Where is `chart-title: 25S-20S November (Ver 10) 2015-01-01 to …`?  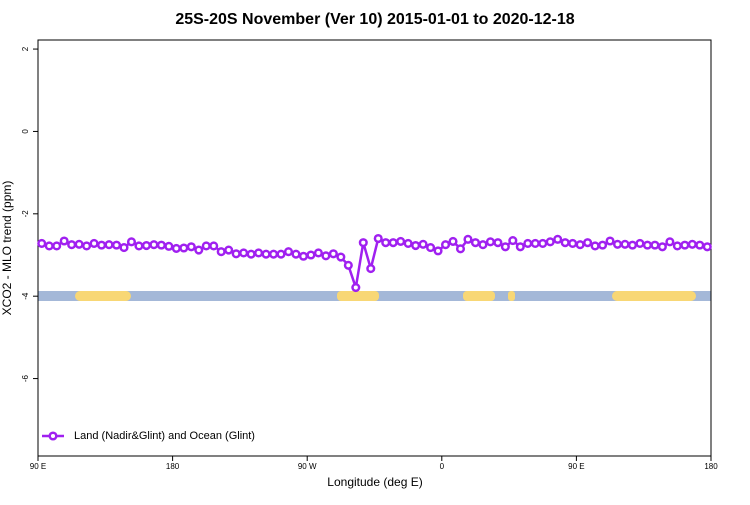
chart-title: 25S-20S November (Ver 10) 2015-01-01 to … is located at coordinates (374, 19).